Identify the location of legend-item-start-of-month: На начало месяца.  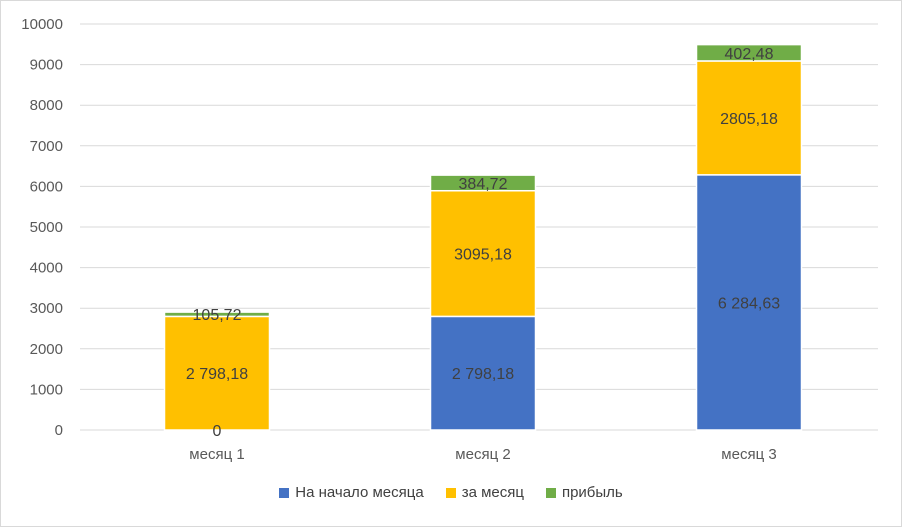
(351, 492).